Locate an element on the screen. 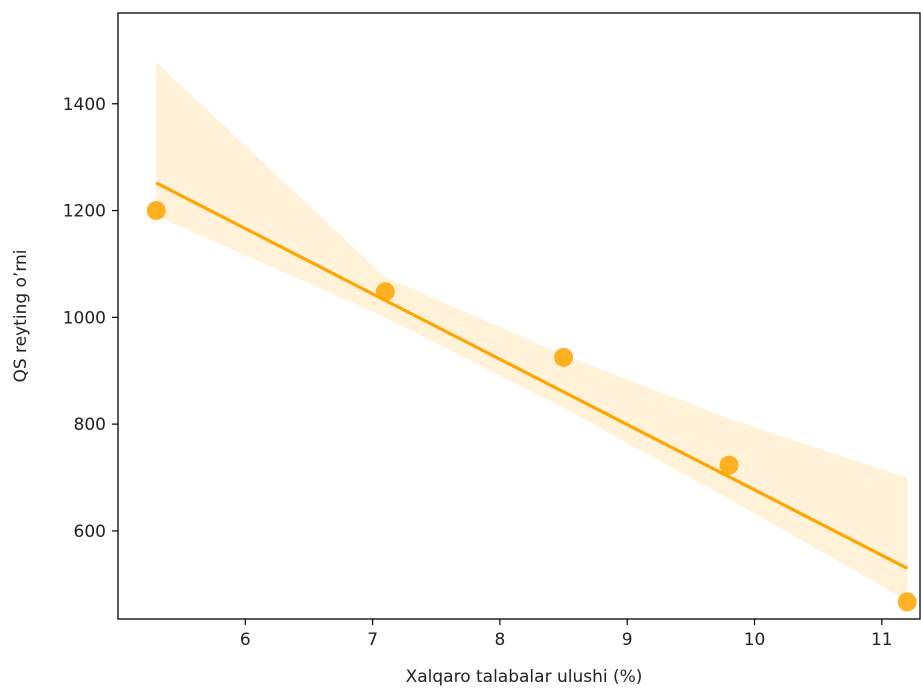 Image resolution: width=921 pixels, height=689 pixels. x-tick-label: 11 is located at coordinates (882, 640).